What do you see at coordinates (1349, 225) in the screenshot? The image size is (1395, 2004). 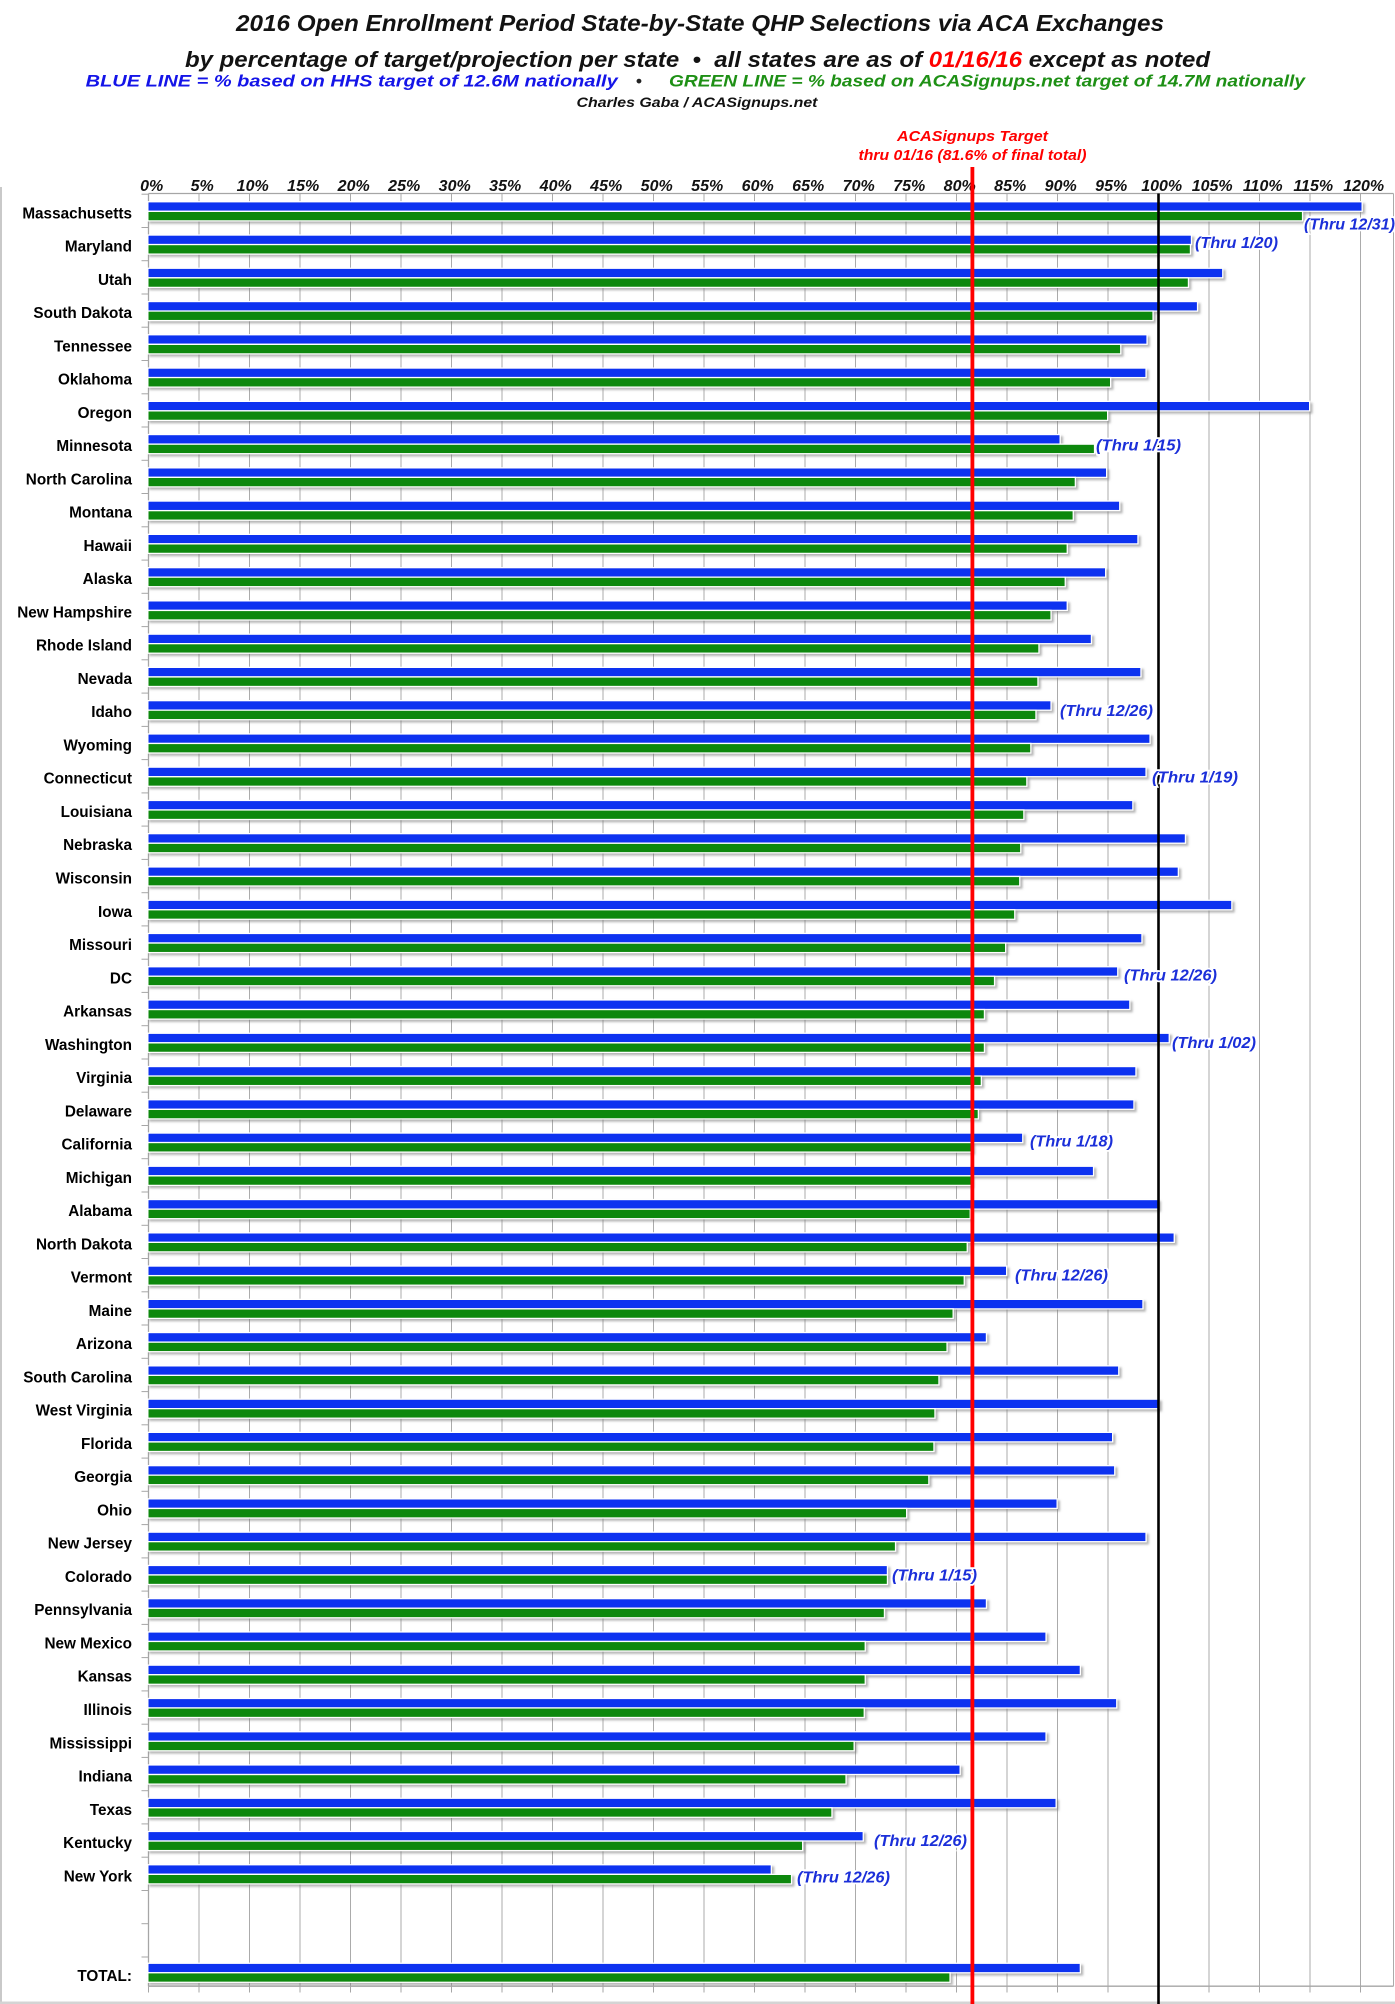 I see `svg-text: (Thru 12/31)` at bounding box center [1349, 225].